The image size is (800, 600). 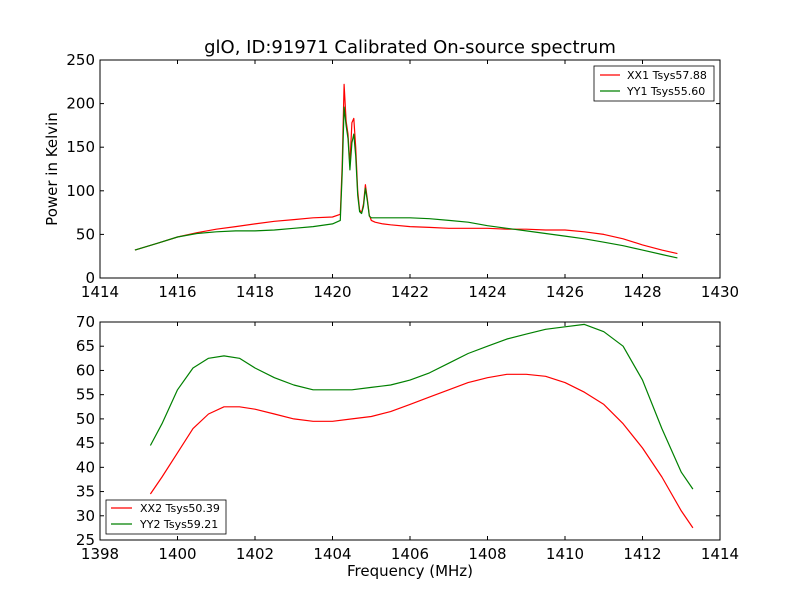 I want to click on top-y-tick-label: 200, so click(x=80, y=104).